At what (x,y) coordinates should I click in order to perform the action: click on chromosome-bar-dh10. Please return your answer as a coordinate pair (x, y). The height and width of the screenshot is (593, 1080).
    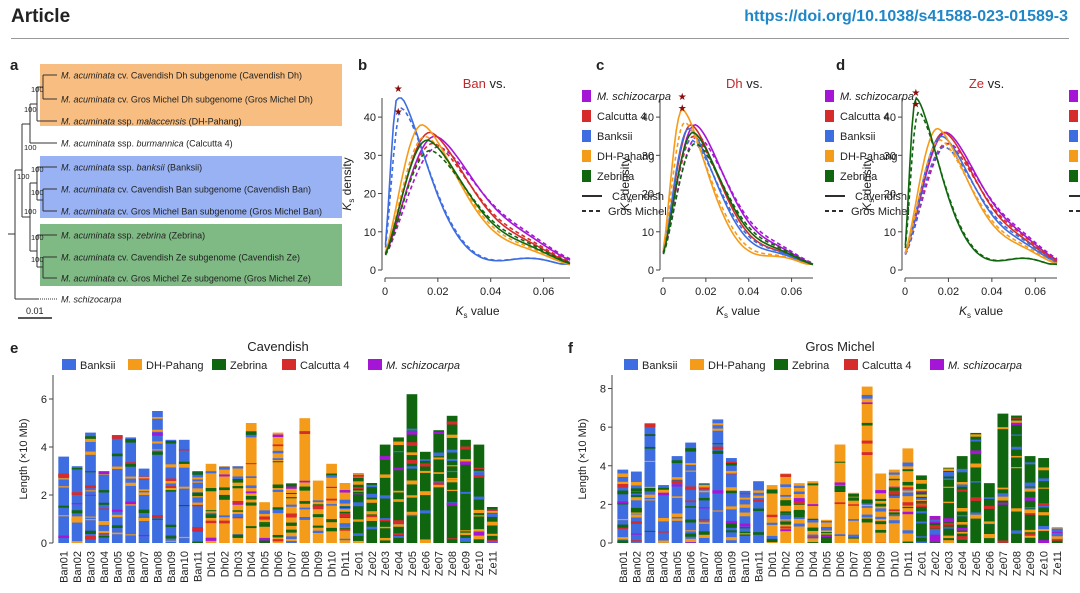
    Looking at the image, I should click on (894, 506).